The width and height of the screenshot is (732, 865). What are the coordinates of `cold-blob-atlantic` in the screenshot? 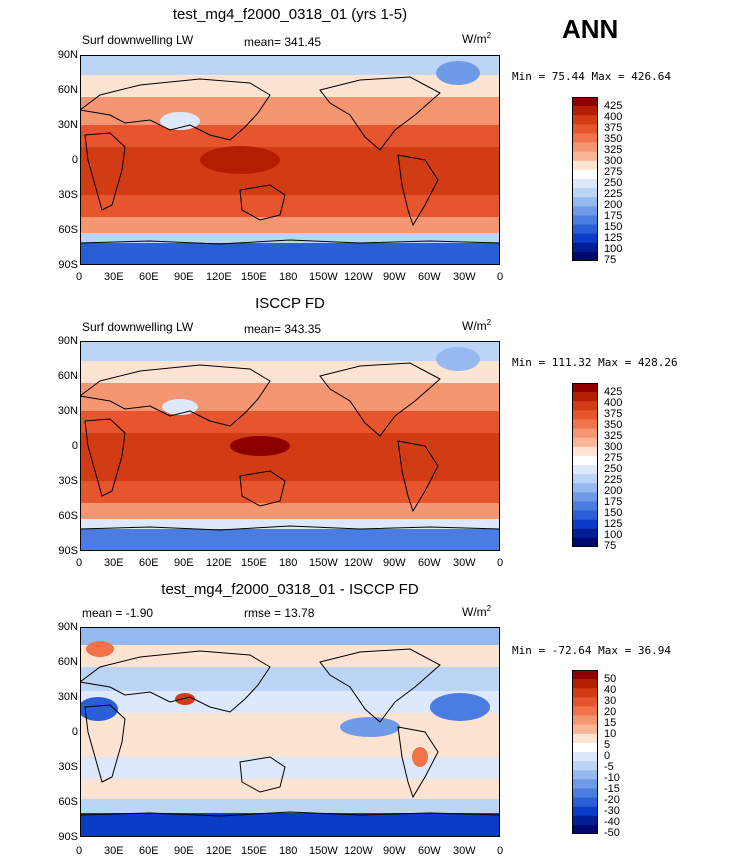 It's located at (460, 707).